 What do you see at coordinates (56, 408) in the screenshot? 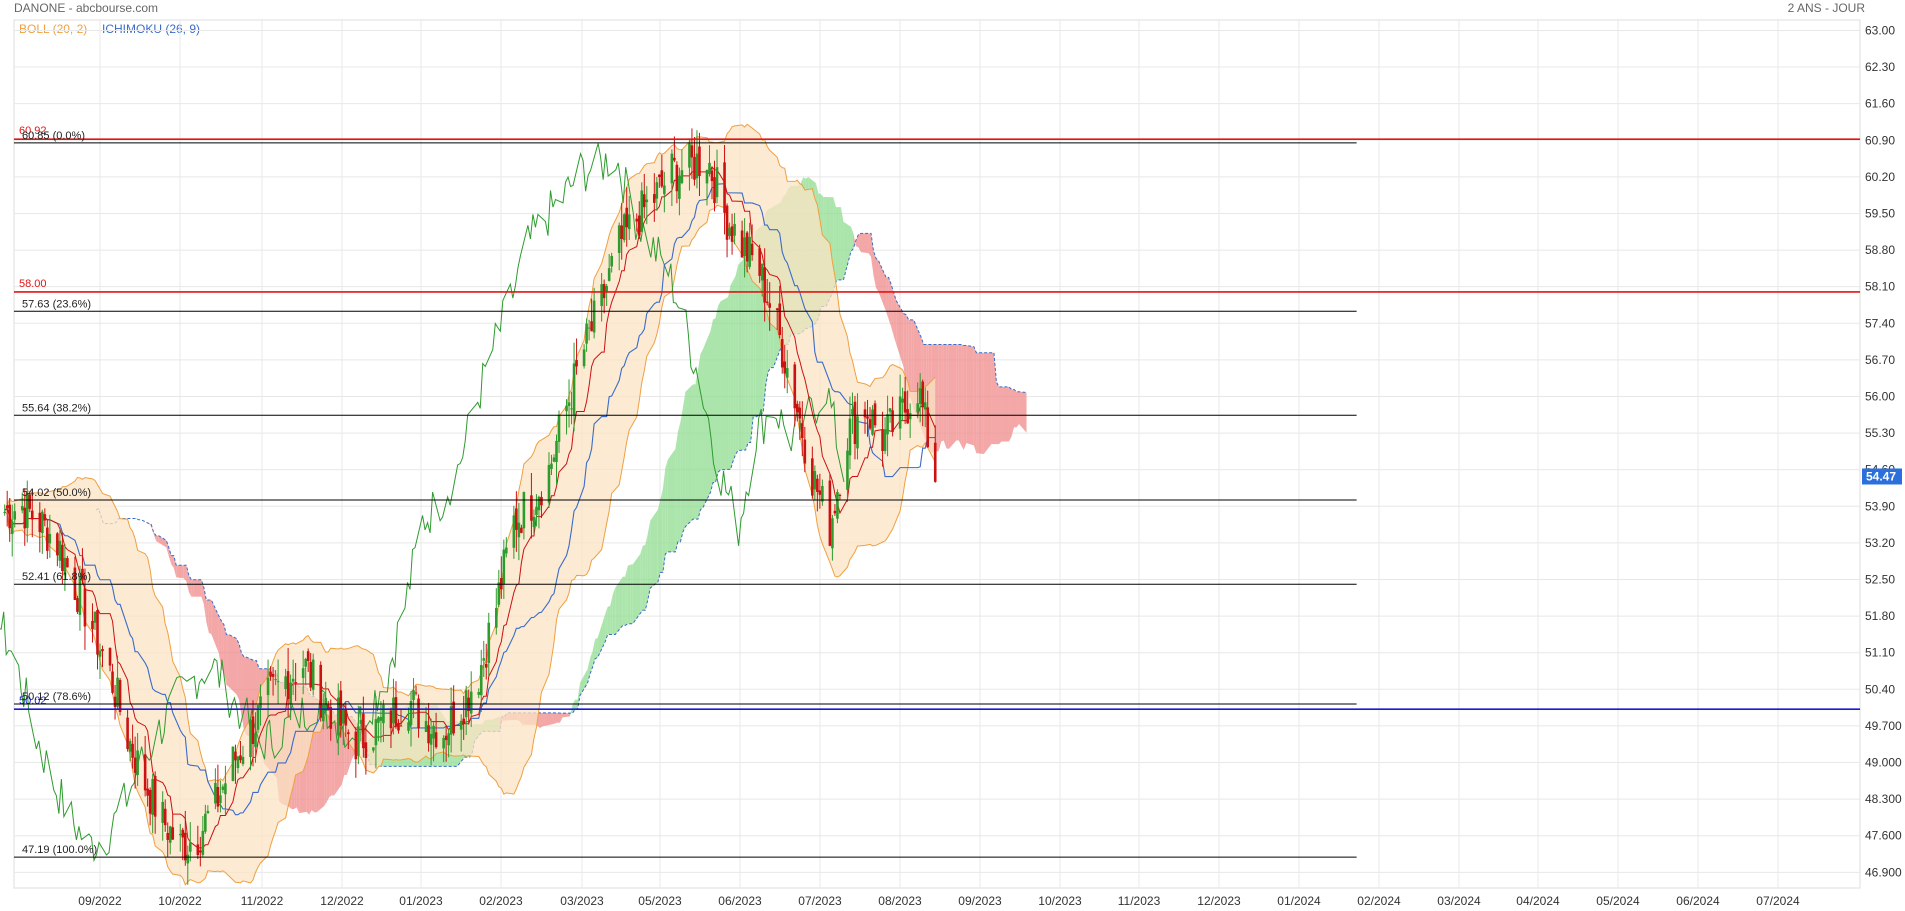
I see `fibonacci-label: 55.64 (38.2%)` at bounding box center [56, 408].